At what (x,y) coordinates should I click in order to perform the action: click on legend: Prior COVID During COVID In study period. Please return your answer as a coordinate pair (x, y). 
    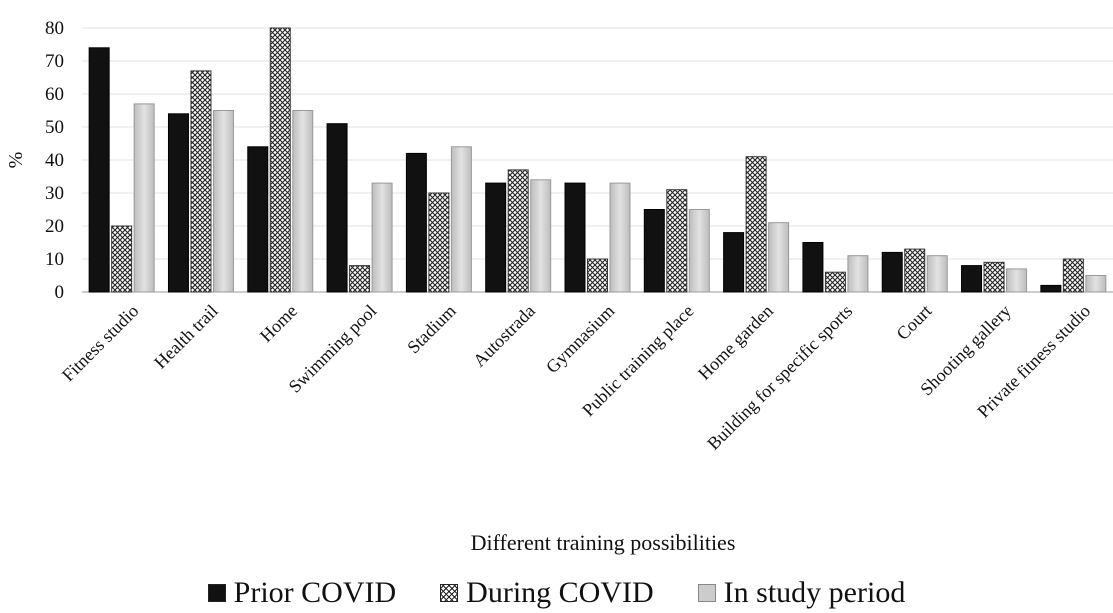
    Looking at the image, I should click on (556, 593).